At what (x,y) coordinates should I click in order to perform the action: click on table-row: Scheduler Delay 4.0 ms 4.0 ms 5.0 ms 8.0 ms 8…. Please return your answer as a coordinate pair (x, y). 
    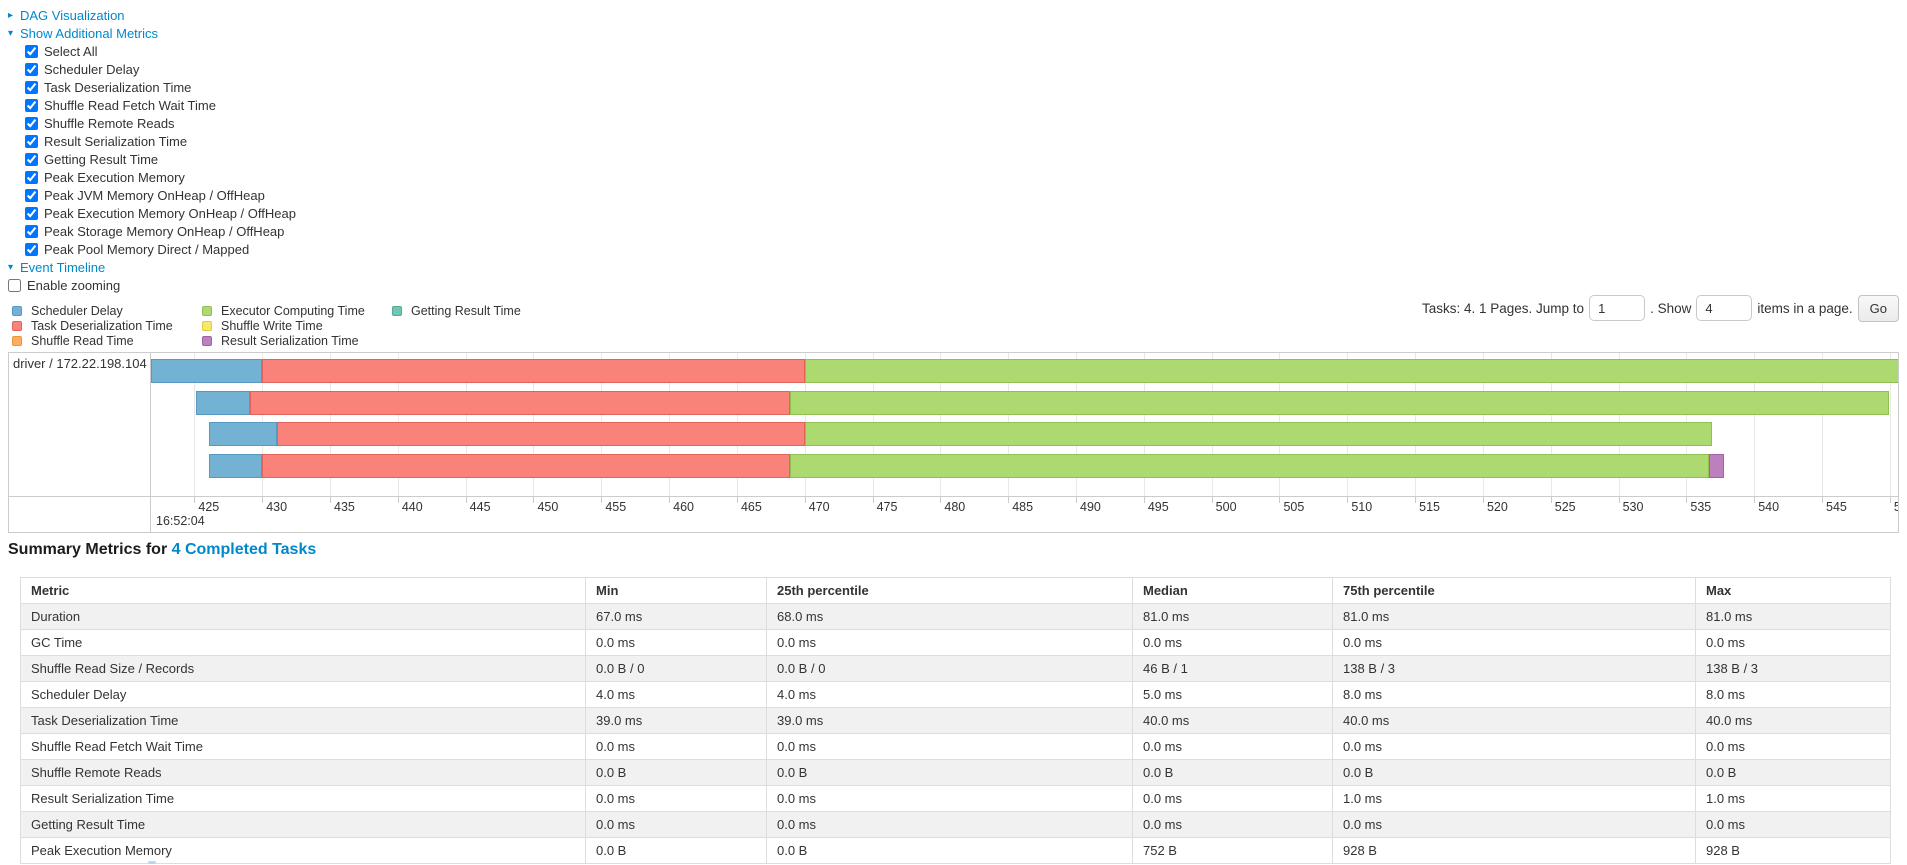
    Looking at the image, I should click on (955, 694).